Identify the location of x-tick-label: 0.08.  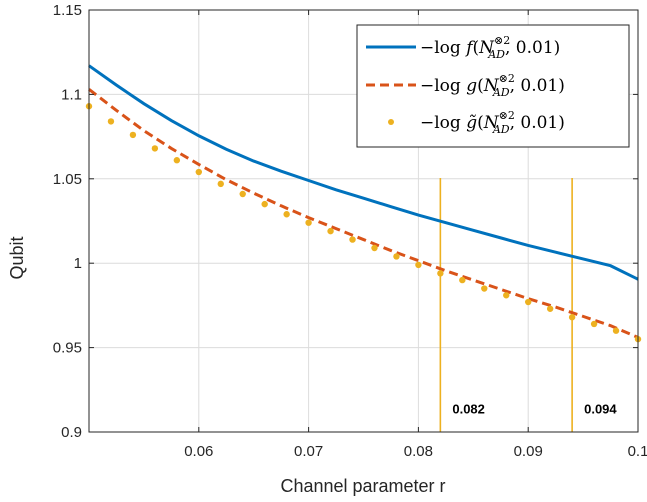
(418, 451).